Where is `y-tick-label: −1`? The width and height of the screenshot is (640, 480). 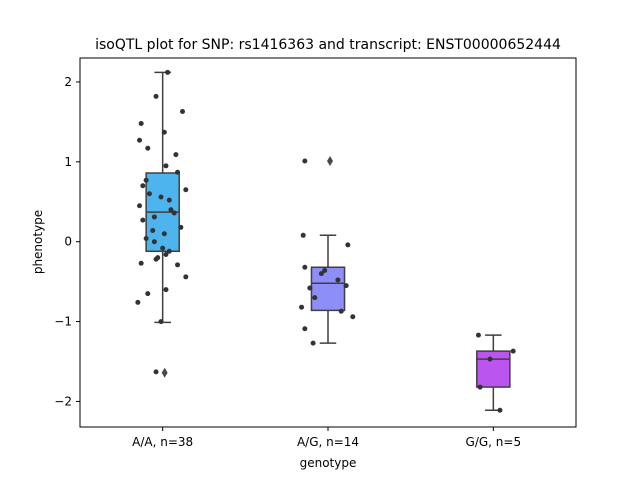 y-tick-label: −1 is located at coordinates (63, 322).